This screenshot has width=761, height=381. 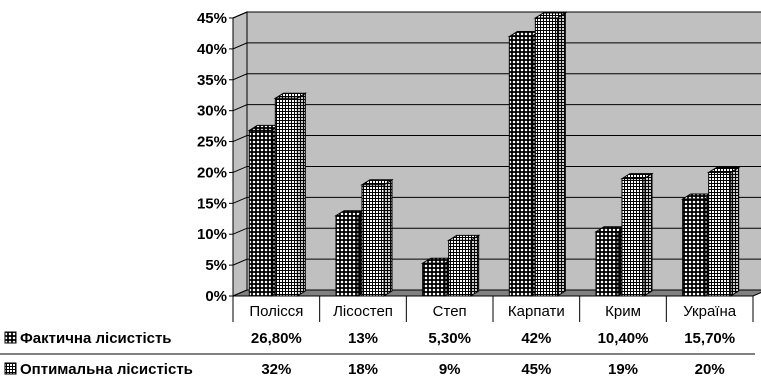 I want to click on legend-label: Оптимальна лісистість, so click(x=106, y=369).